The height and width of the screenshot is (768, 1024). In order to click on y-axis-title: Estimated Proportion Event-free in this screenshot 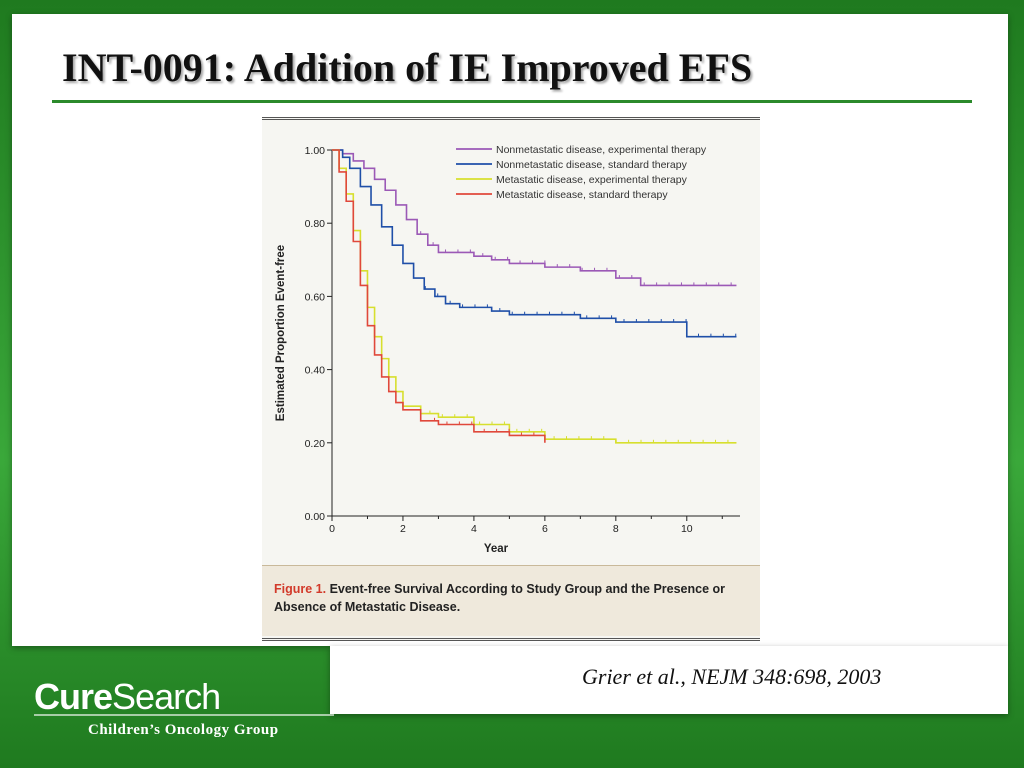, I will do `click(281, 333)`.